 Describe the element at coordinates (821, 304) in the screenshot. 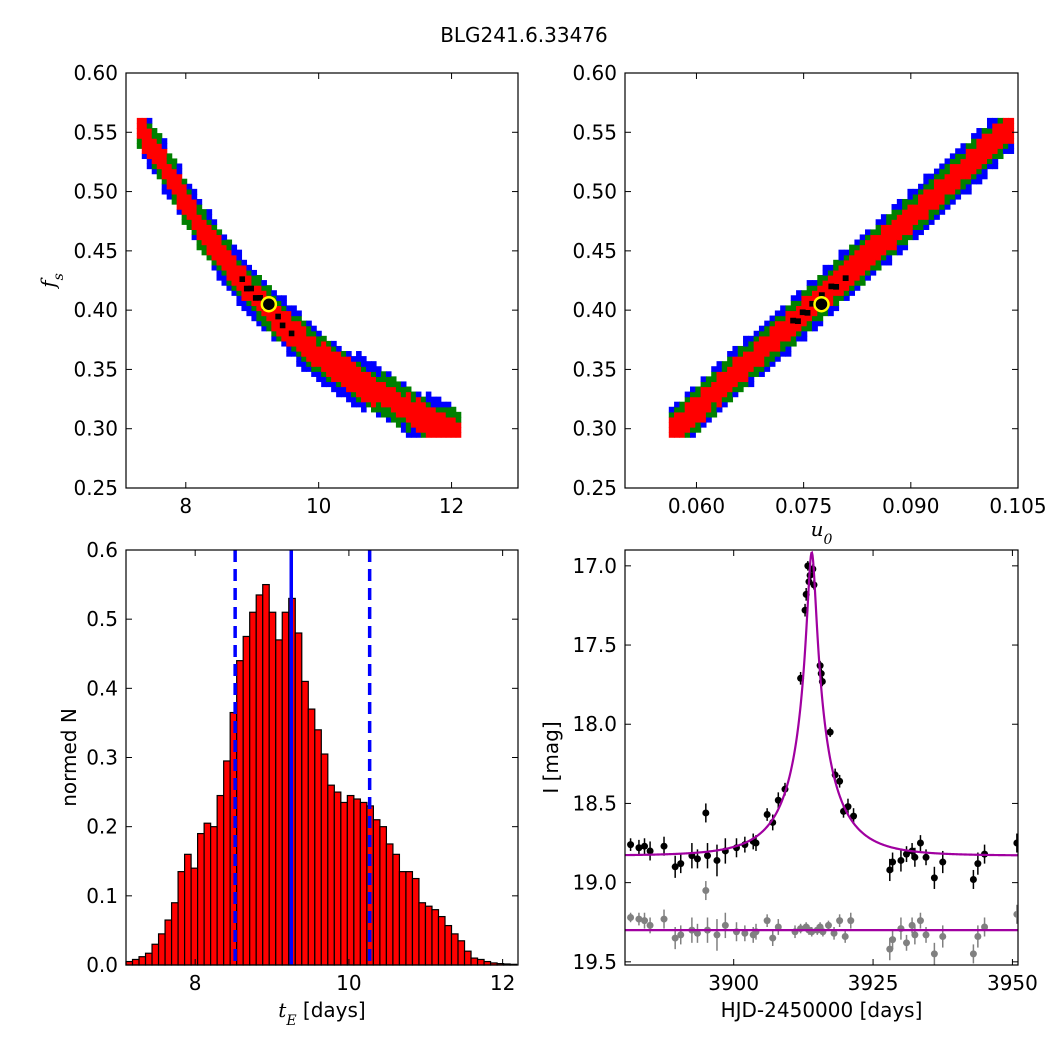

I see `fs_vs_u0-best-fit-marker` at that location.